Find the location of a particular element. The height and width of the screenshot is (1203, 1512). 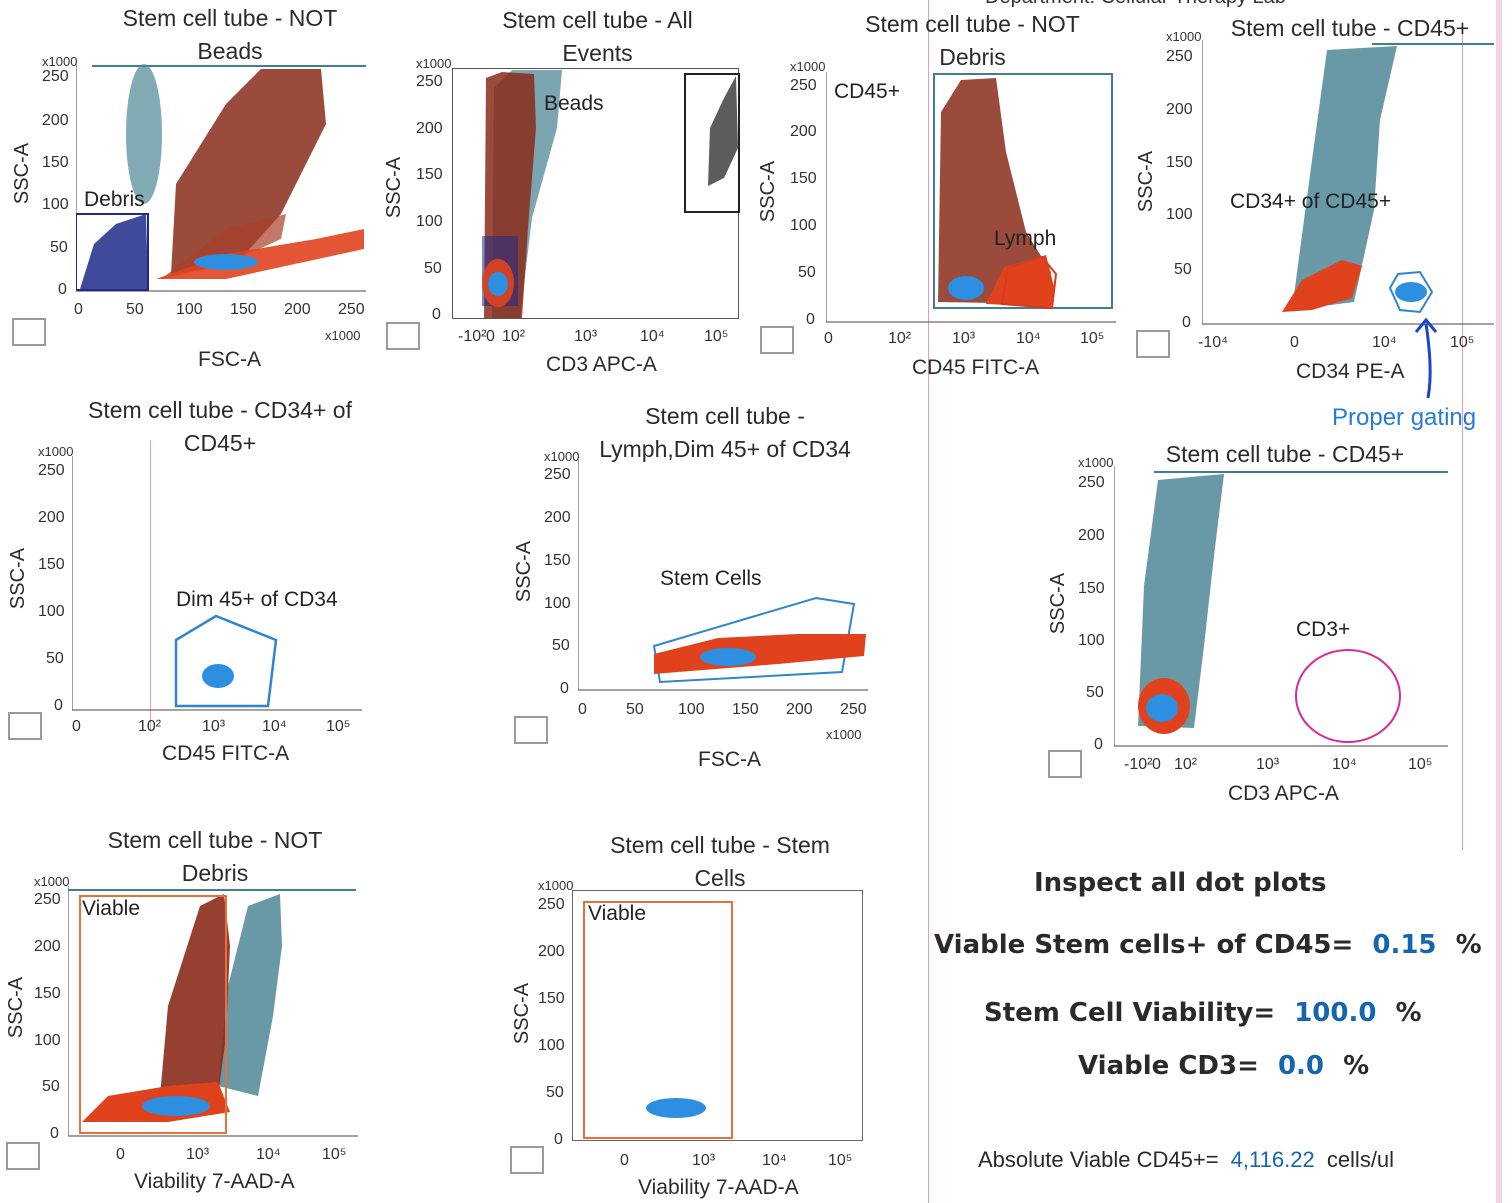

x-axis-label: FSC-A is located at coordinates (229, 359).